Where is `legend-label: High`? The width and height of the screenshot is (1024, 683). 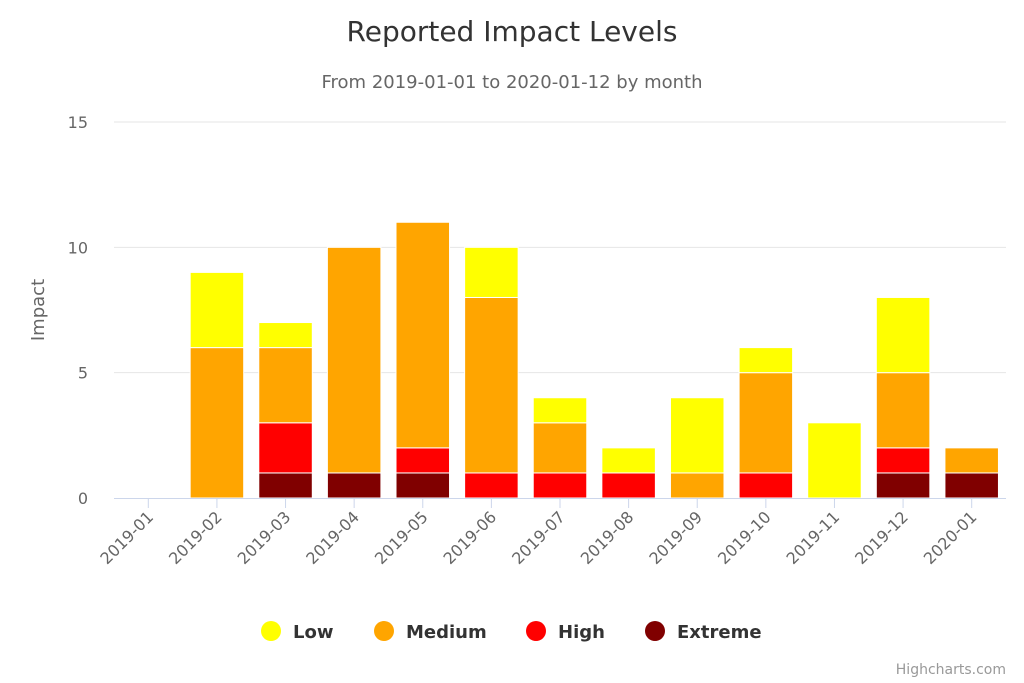 legend-label: High is located at coordinates (581, 632).